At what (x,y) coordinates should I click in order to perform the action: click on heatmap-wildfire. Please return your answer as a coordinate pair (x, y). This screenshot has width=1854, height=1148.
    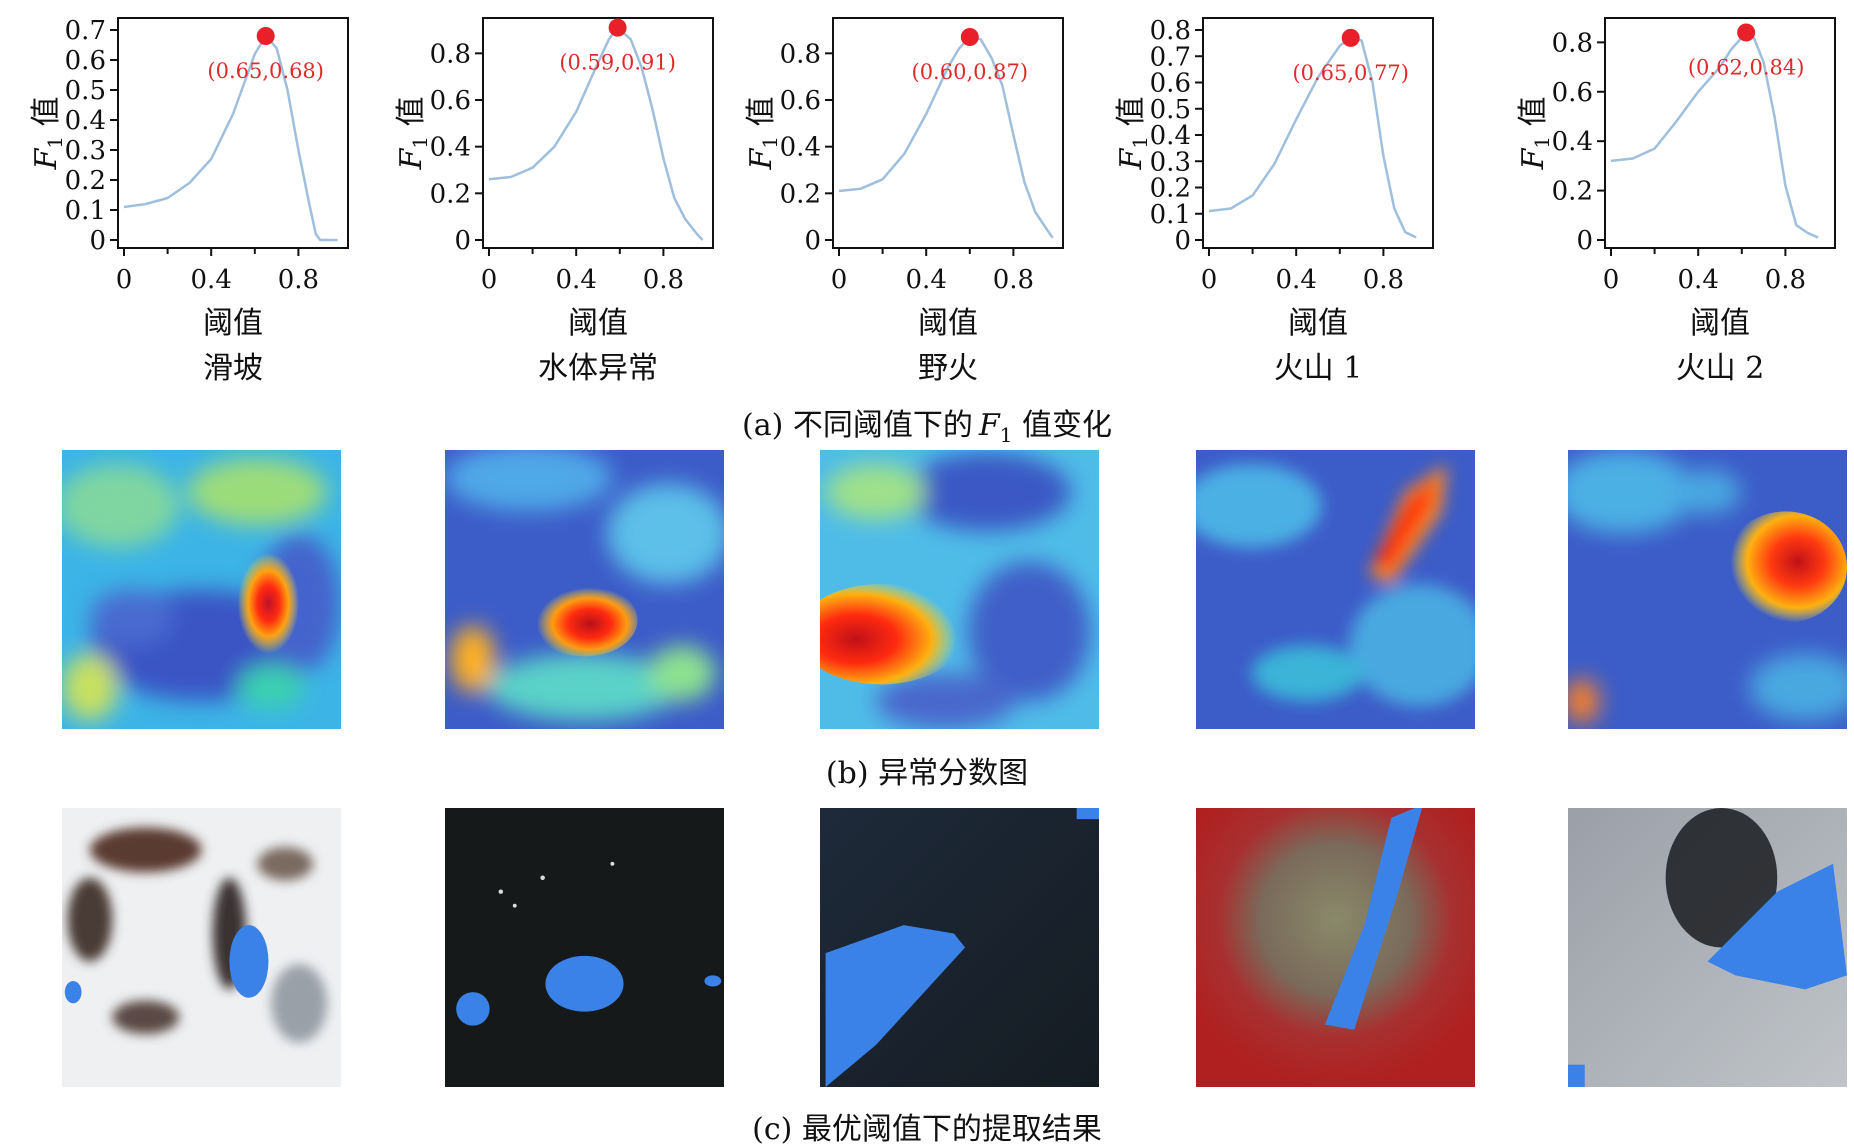
    Looking at the image, I should click on (959, 589).